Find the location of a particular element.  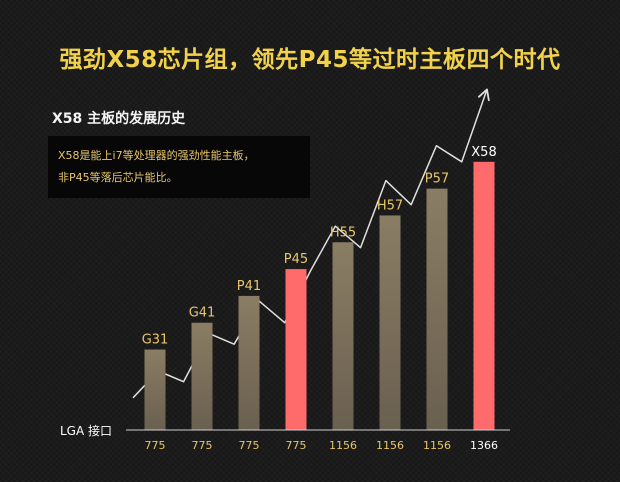

x-tick-p57: 1156 is located at coordinates (437, 445).